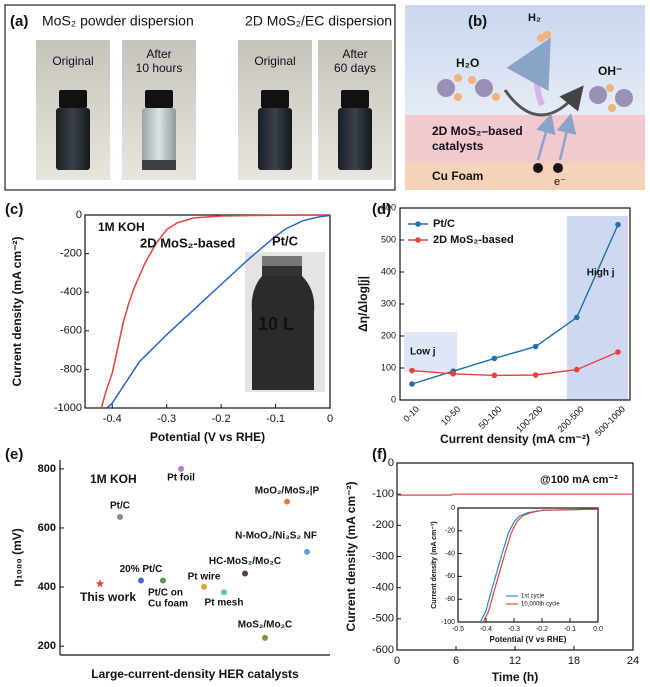 The image size is (650, 687). Describe the element at coordinates (195, 674) in the screenshot. I see `x-axis-label: Large-current-density HER catalysts` at that location.